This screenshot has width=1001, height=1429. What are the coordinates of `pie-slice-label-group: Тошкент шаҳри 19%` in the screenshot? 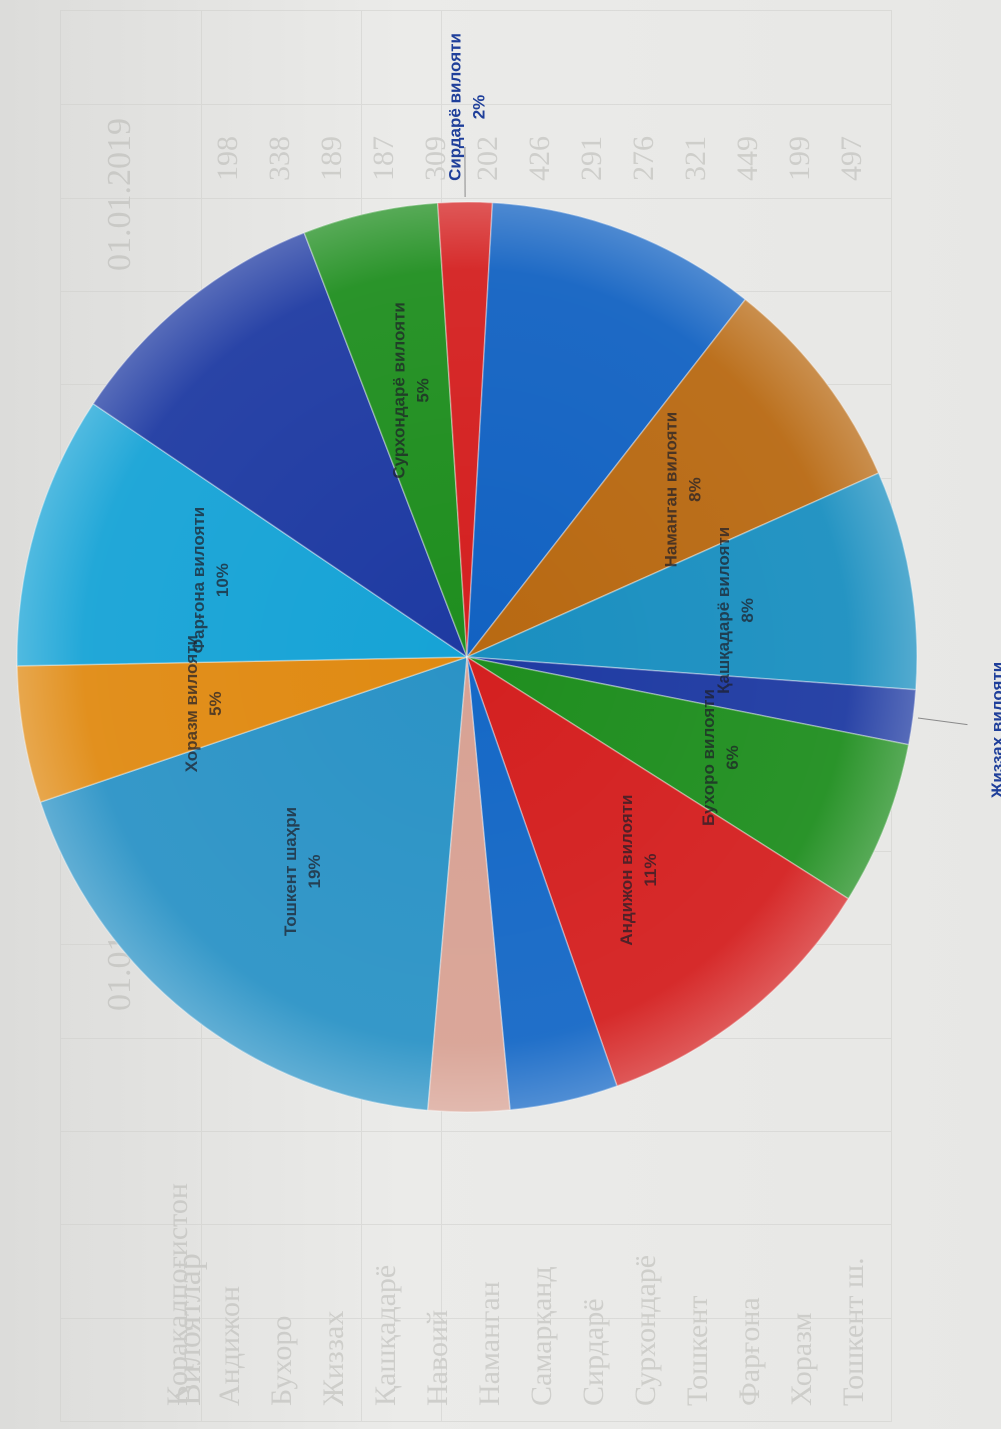 It's located at (302, 871).